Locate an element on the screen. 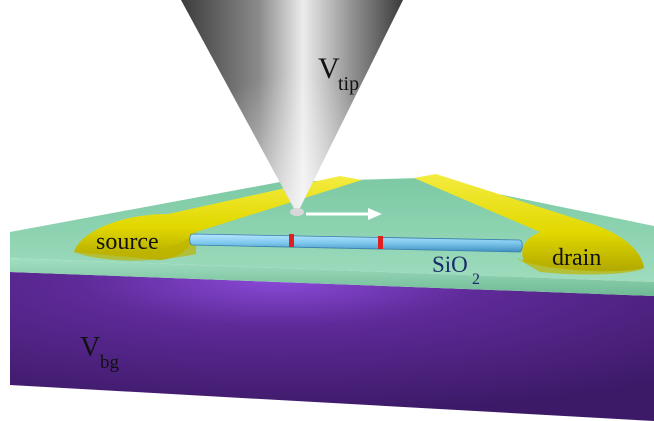 This screenshot has height=421, width=654. scan-direction-arrow is located at coordinates (344, 214).